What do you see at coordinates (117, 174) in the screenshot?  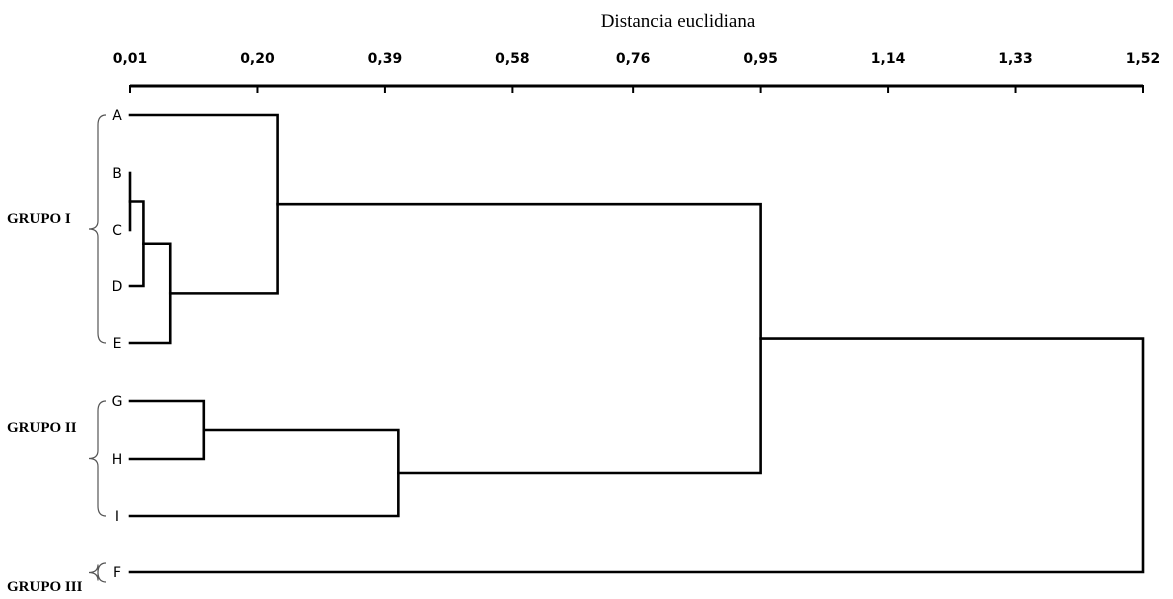 I see `leaf-label-B: B` at bounding box center [117, 174].